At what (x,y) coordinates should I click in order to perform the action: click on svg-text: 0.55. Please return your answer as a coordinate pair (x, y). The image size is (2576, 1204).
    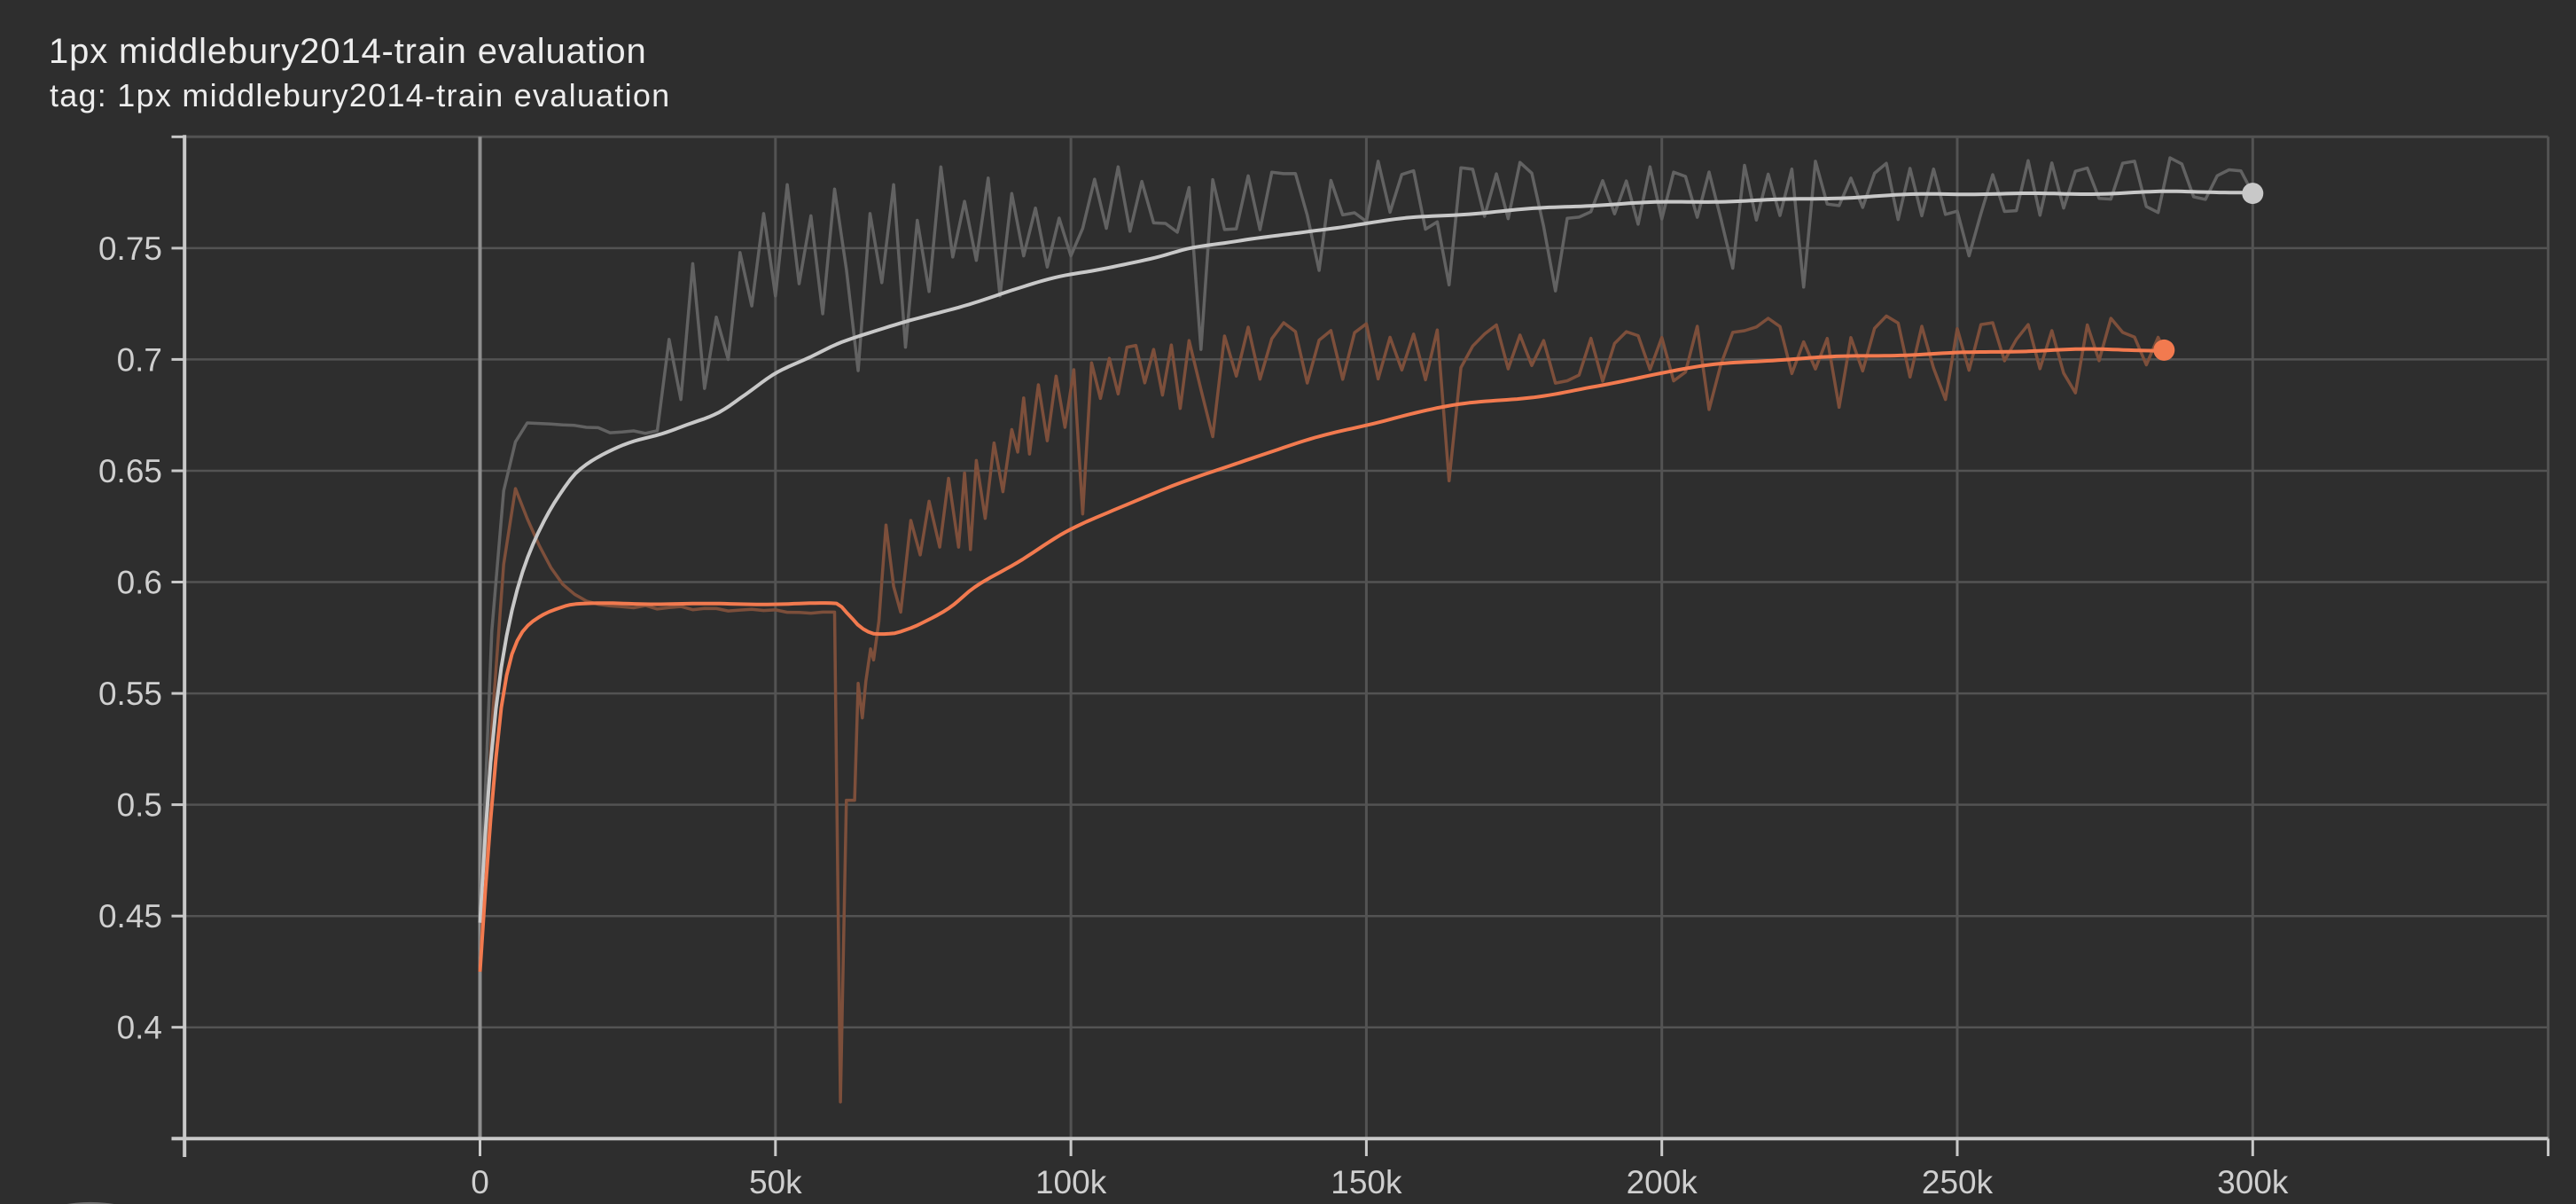
    Looking at the image, I should click on (130, 694).